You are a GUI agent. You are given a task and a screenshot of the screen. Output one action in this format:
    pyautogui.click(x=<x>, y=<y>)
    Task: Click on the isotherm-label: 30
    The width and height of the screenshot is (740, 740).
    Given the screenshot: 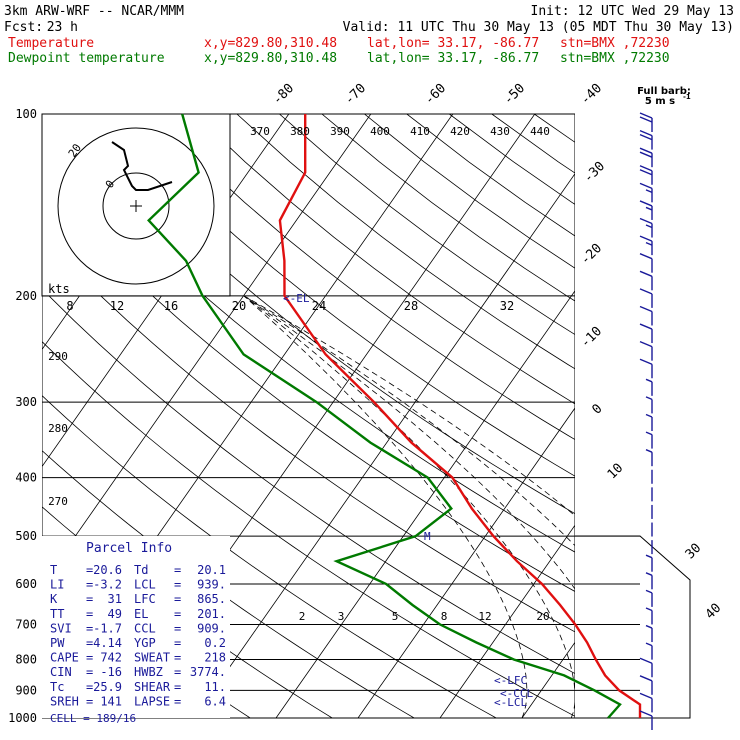 What is the action you would take?
    pyautogui.click(x=694, y=552)
    